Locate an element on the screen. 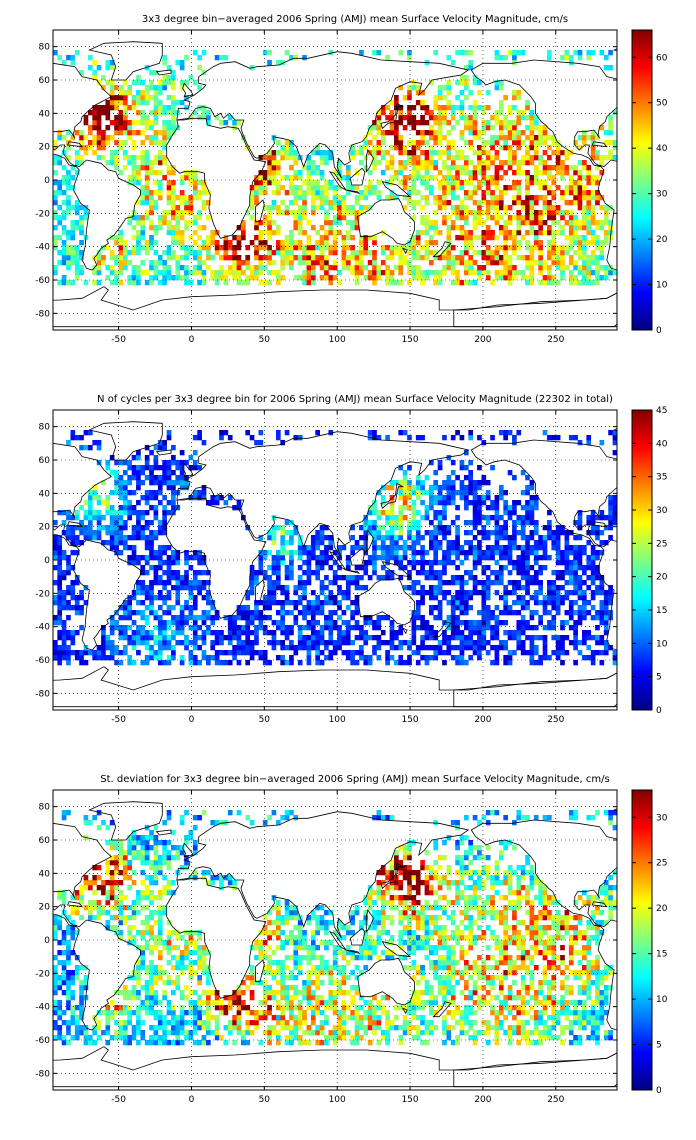 This screenshot has width=696, height=1140. coastline-path is located at coordinates (335, 307).